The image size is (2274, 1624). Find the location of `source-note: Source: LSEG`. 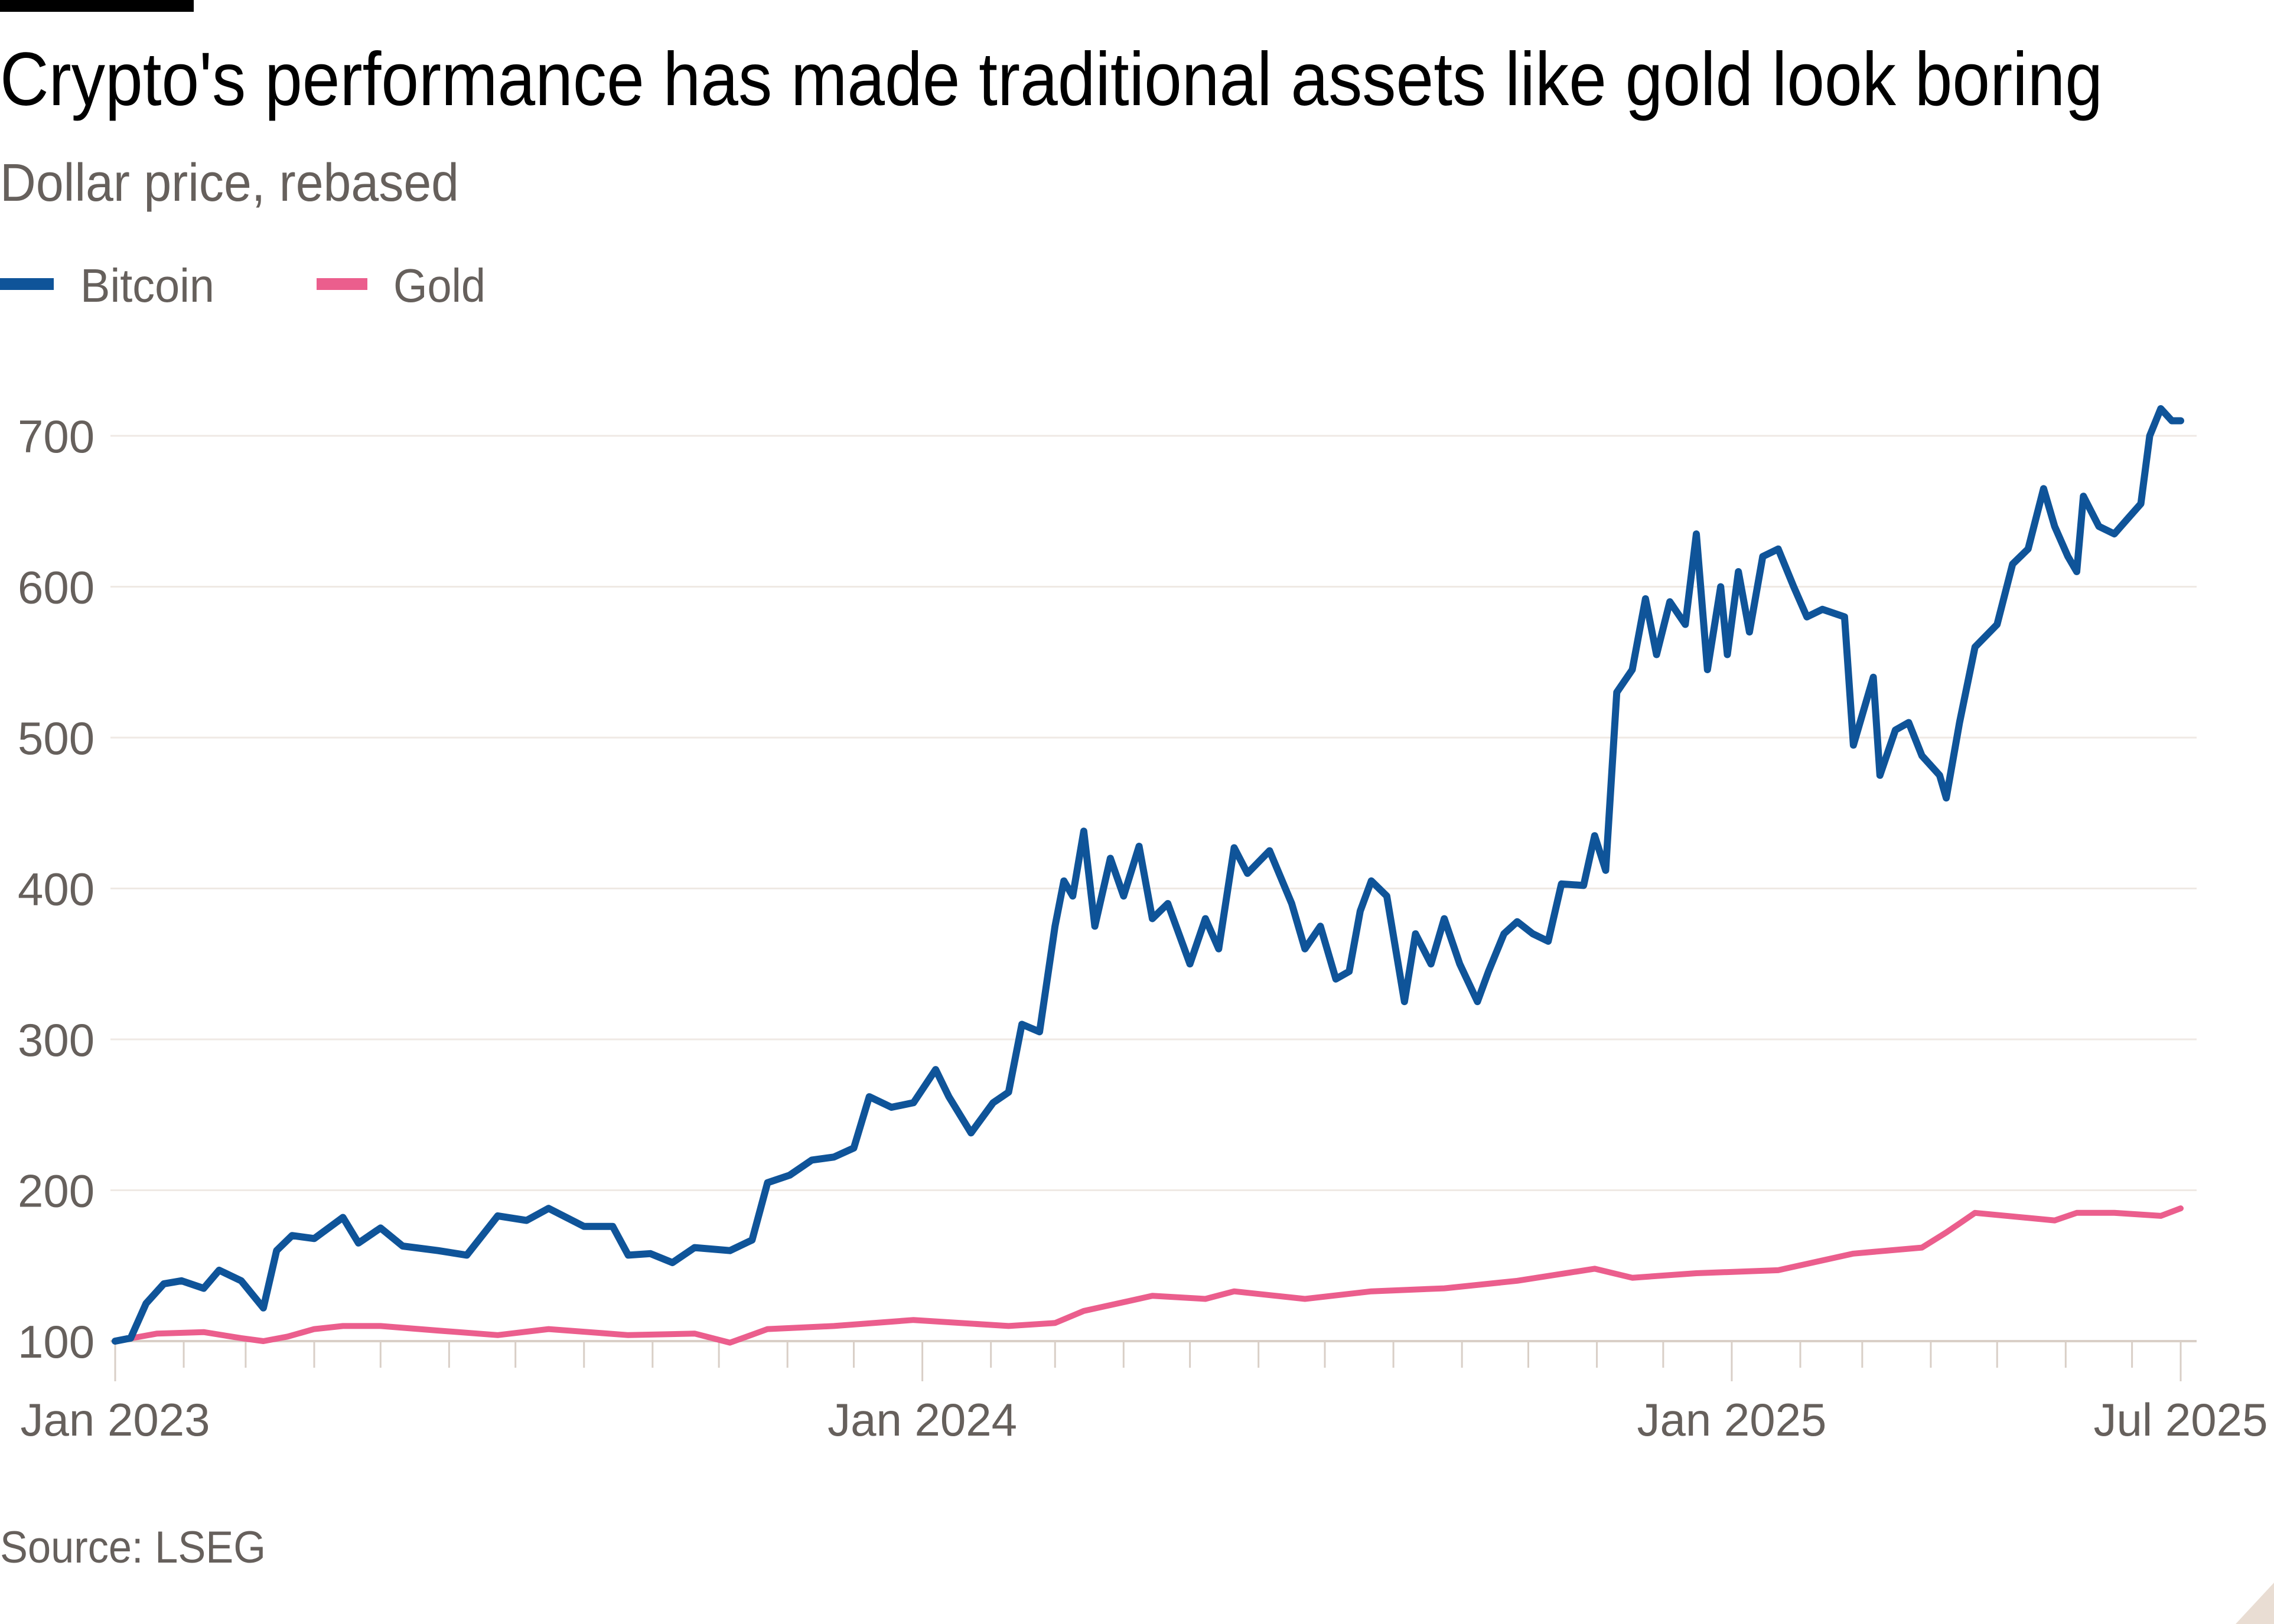

source-note: Source: LSEG is located at coordinates (133, 1548).